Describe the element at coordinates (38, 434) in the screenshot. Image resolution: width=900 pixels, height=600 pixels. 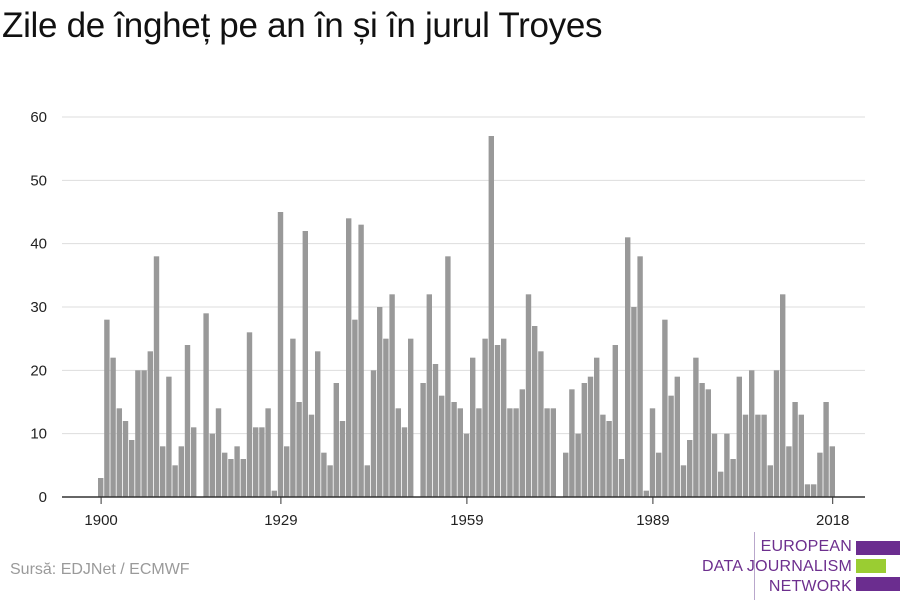
I see `y-tick-label: 10` at that location.